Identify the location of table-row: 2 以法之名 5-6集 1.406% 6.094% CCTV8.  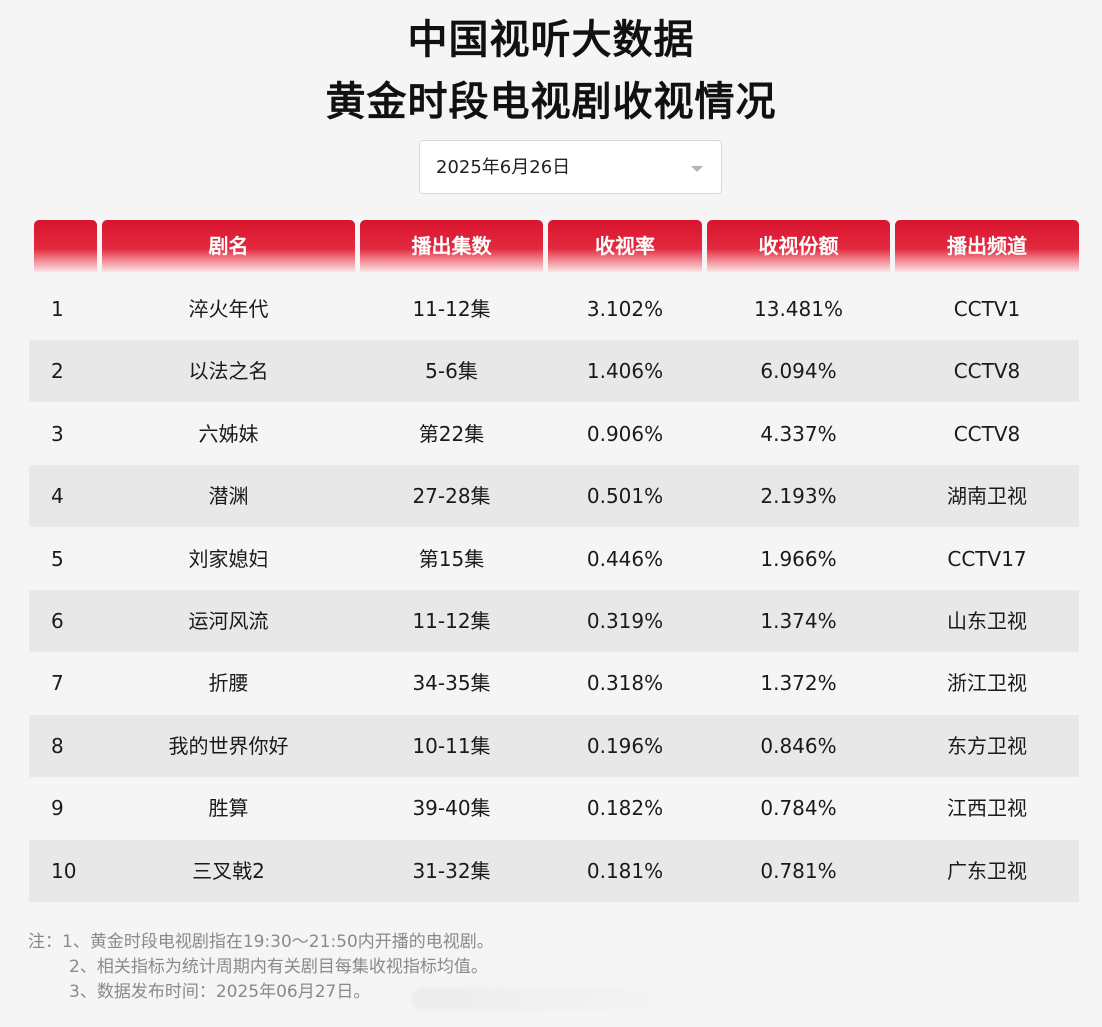
(554, 371).